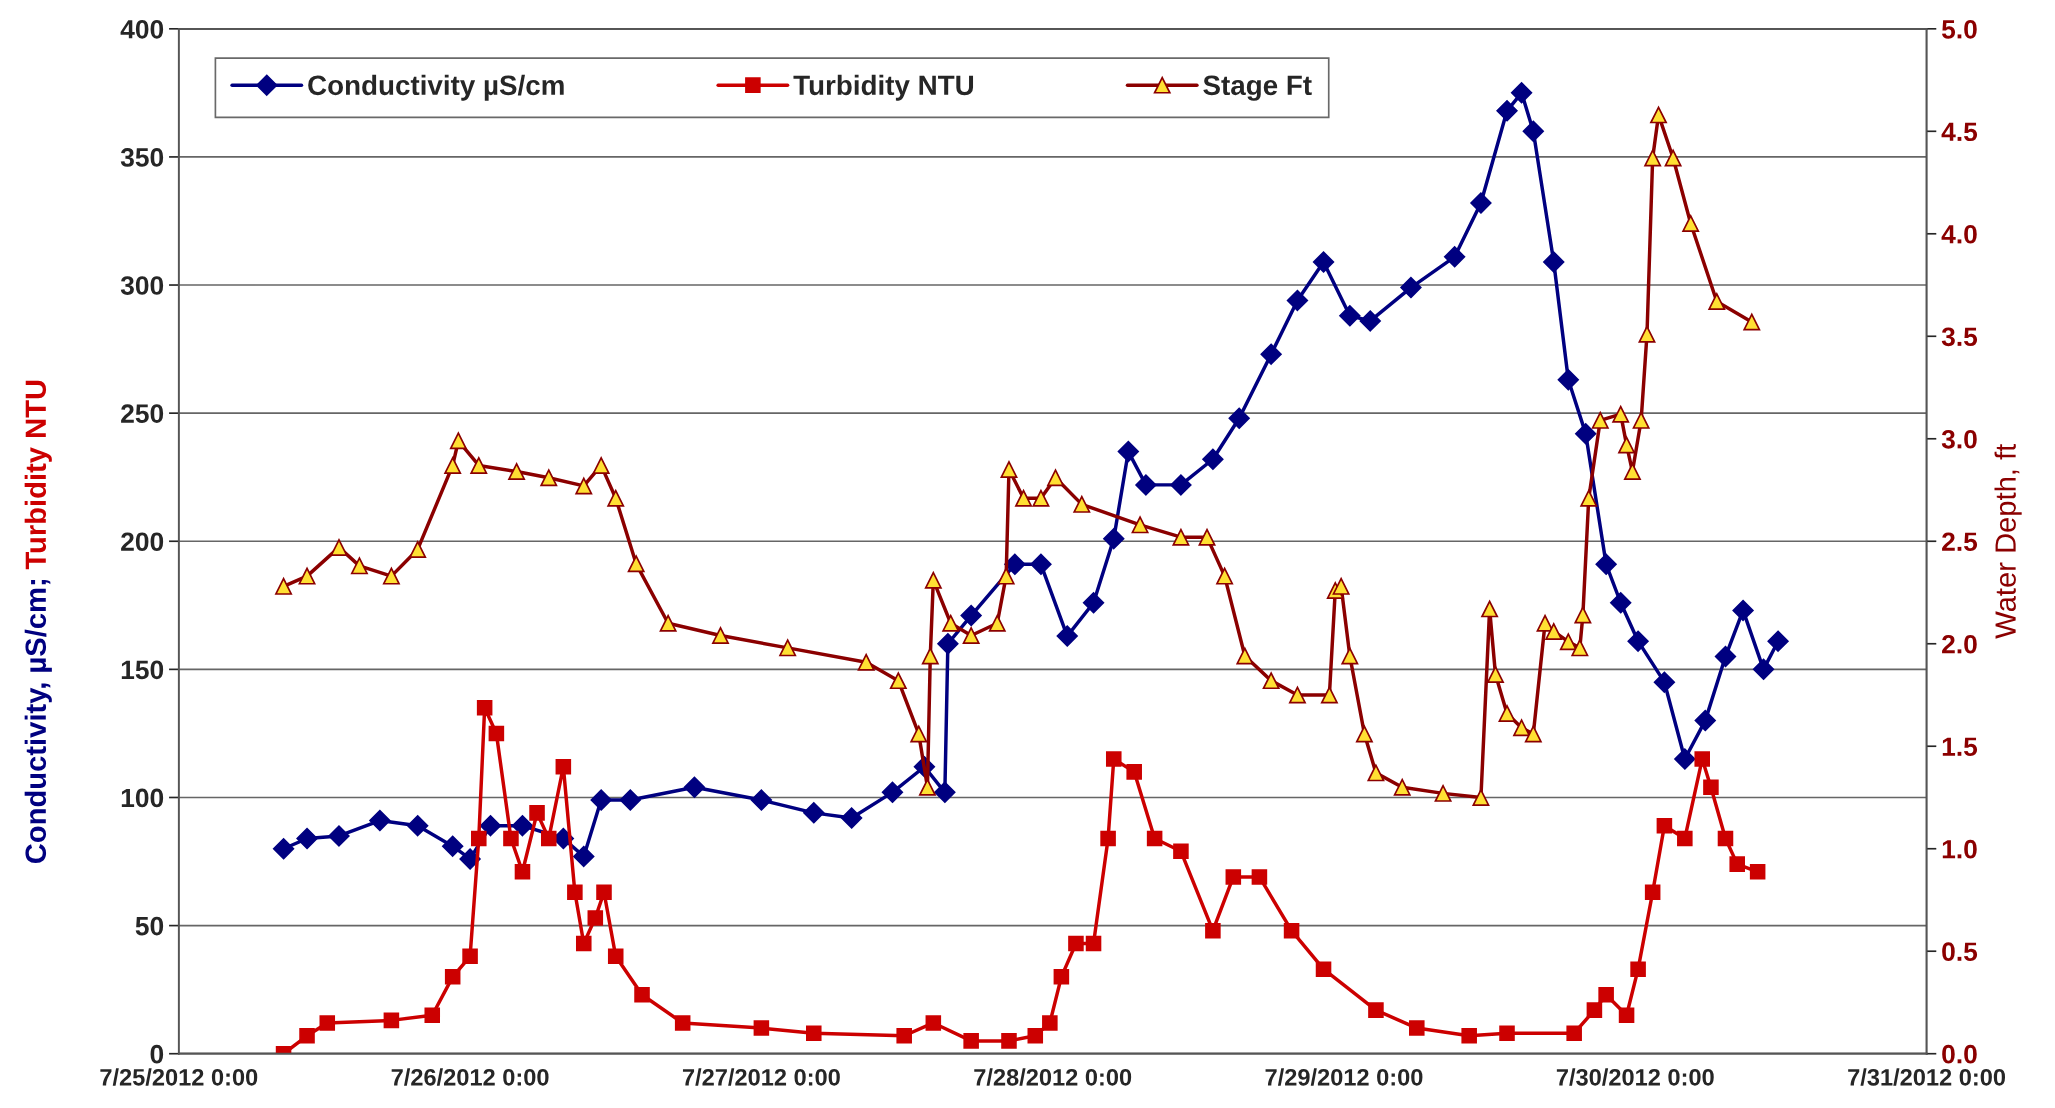  I want to click on y-tick-label: 50, so click(149, 926).